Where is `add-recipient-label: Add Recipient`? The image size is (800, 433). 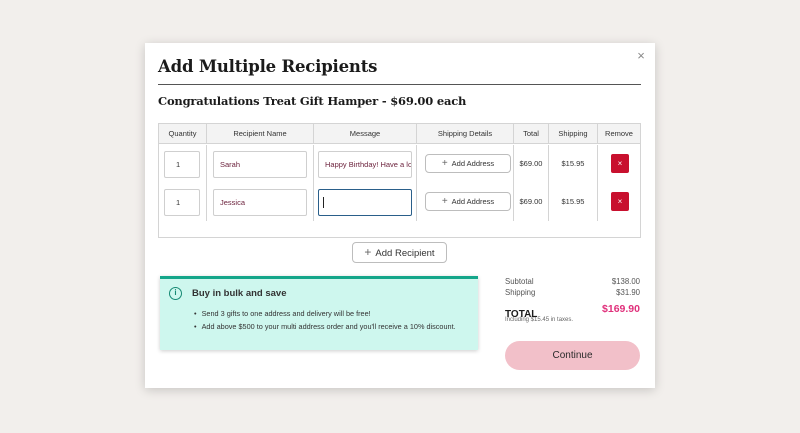 add-recipient-label: Add Recipient is located at coordinates (405, 253).